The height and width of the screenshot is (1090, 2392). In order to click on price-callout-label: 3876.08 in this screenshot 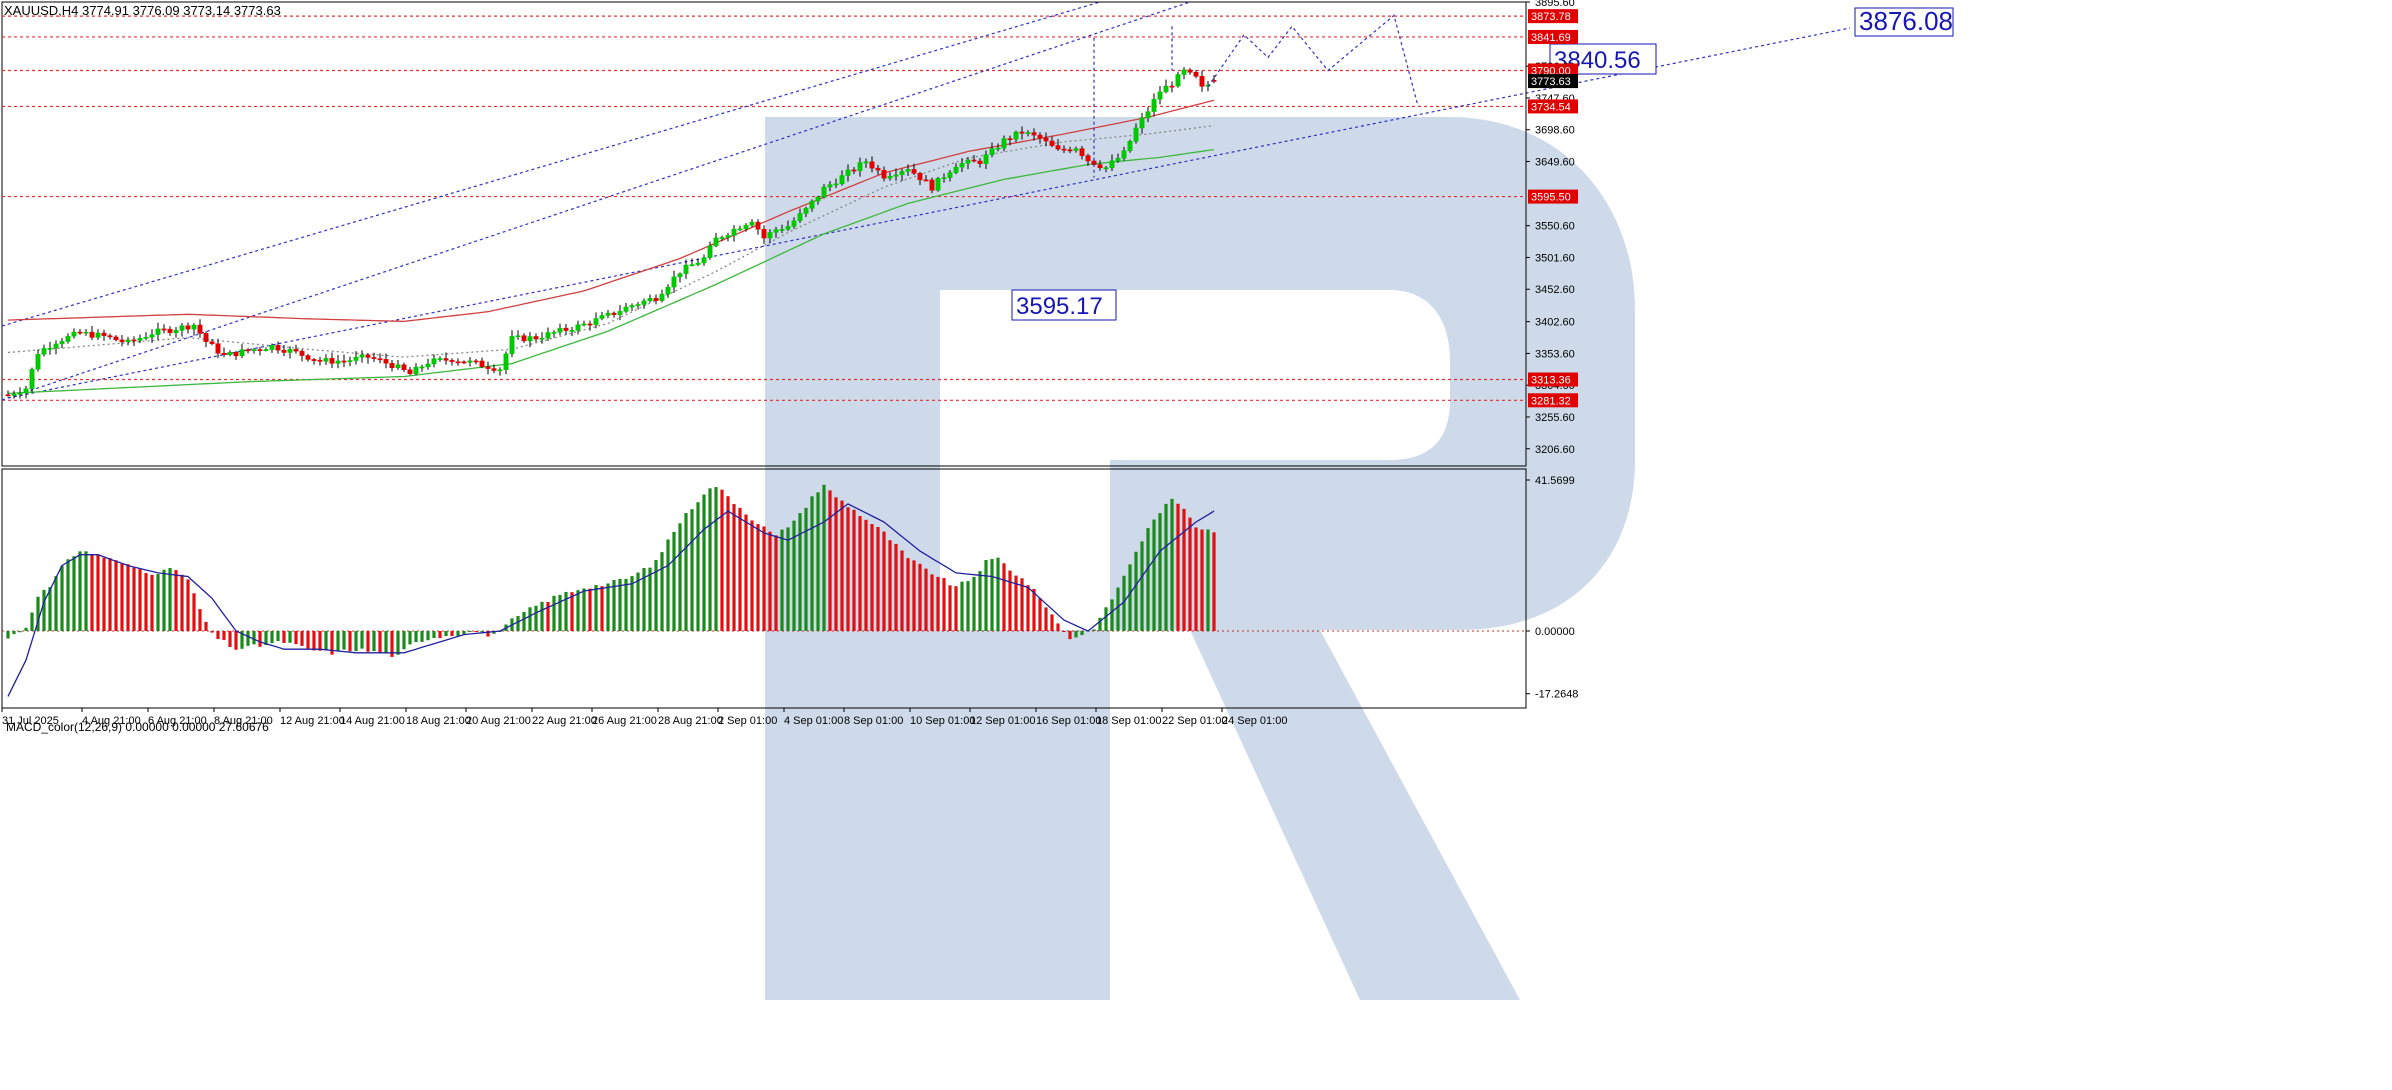, I will do `click(1906, 21)`.